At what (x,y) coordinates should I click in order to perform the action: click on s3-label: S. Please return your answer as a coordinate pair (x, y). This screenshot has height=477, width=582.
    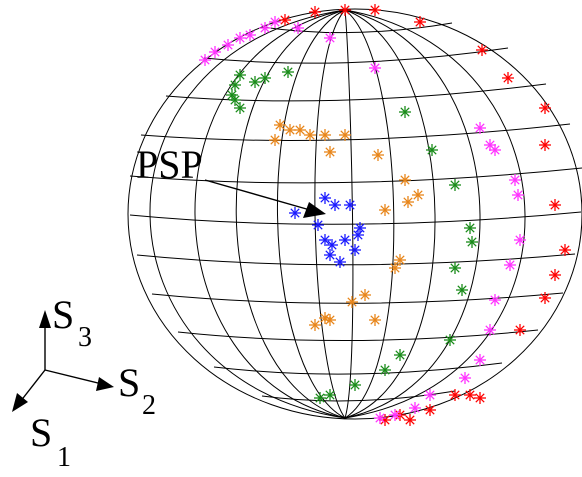
    Looking at the image, I should click on (63, 314).